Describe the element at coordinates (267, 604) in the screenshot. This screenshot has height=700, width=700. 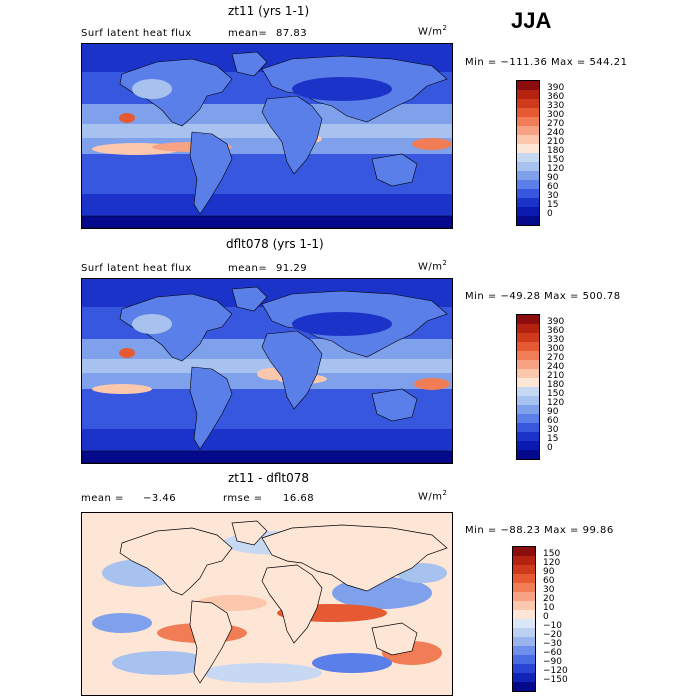
I see `map-bottom` at that location.